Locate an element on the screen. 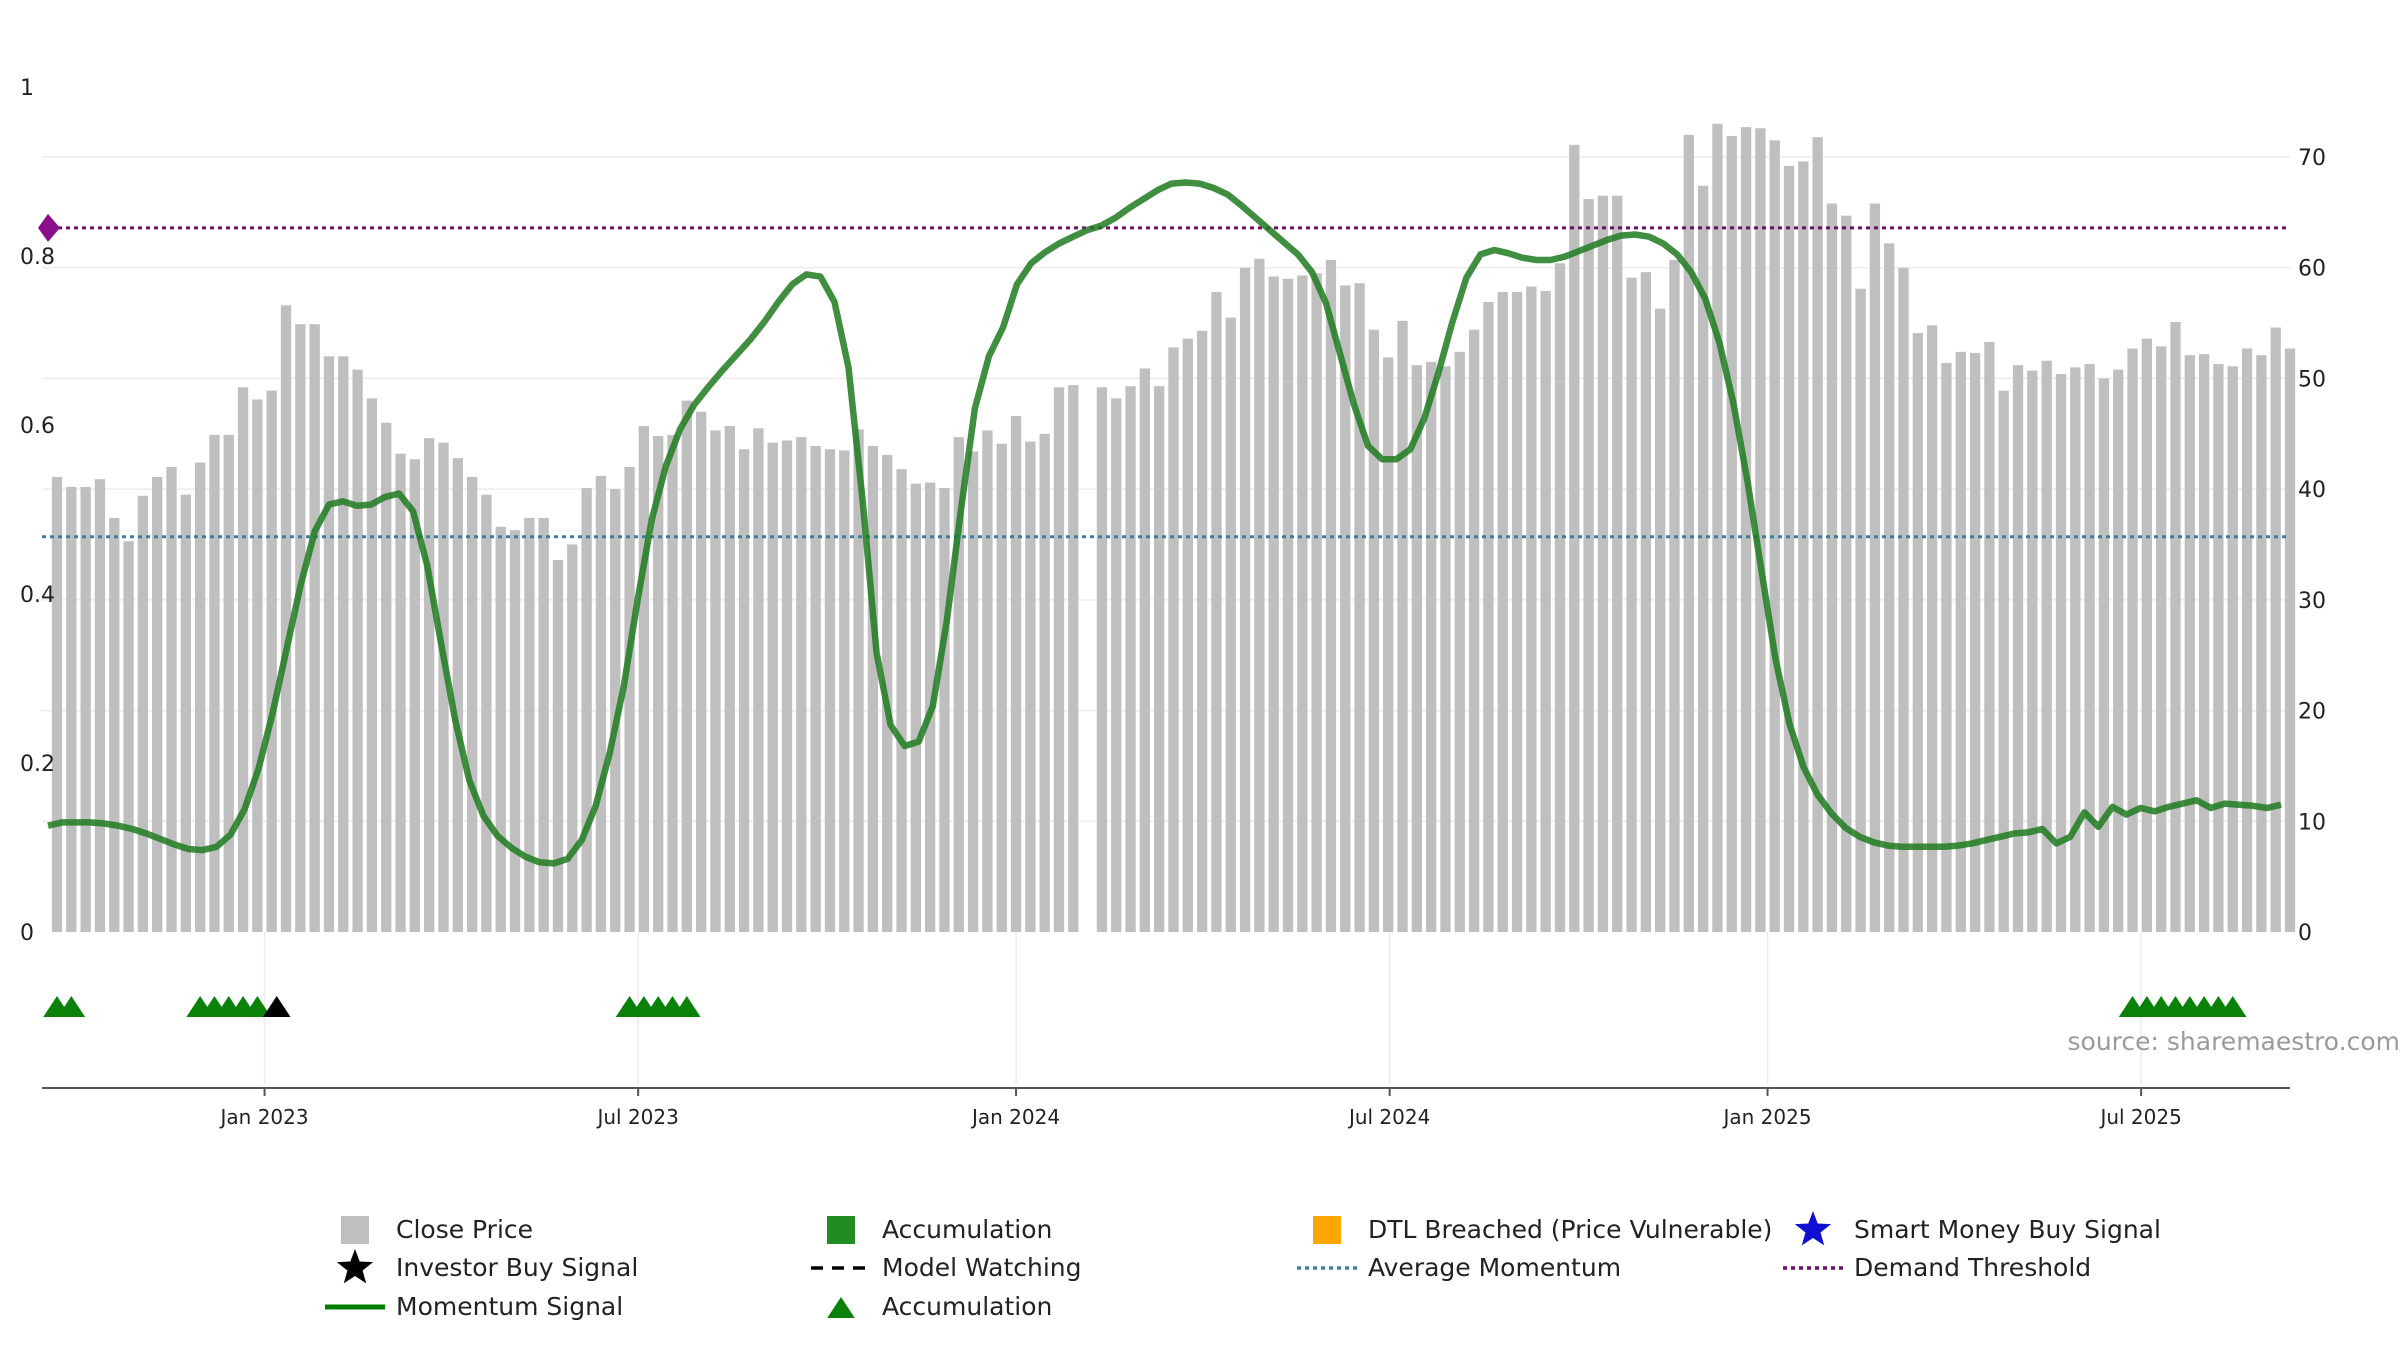  left-axis-tick: 0.6 is located at coordinates (37, 426).